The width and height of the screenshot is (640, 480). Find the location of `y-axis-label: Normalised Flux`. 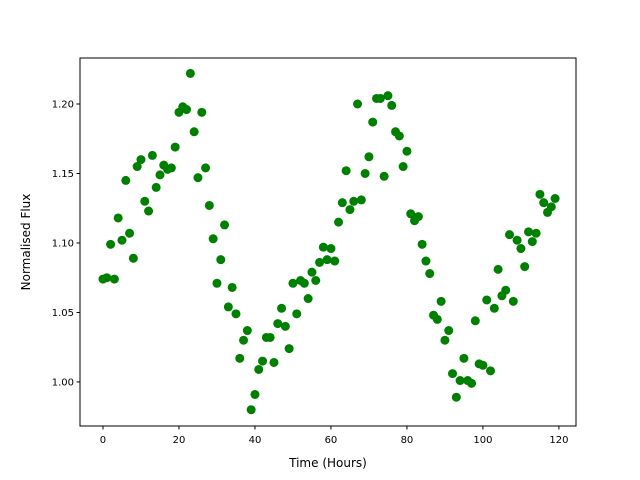

y-axis-label: Normalised Flux is located at coordinates (26, 242).